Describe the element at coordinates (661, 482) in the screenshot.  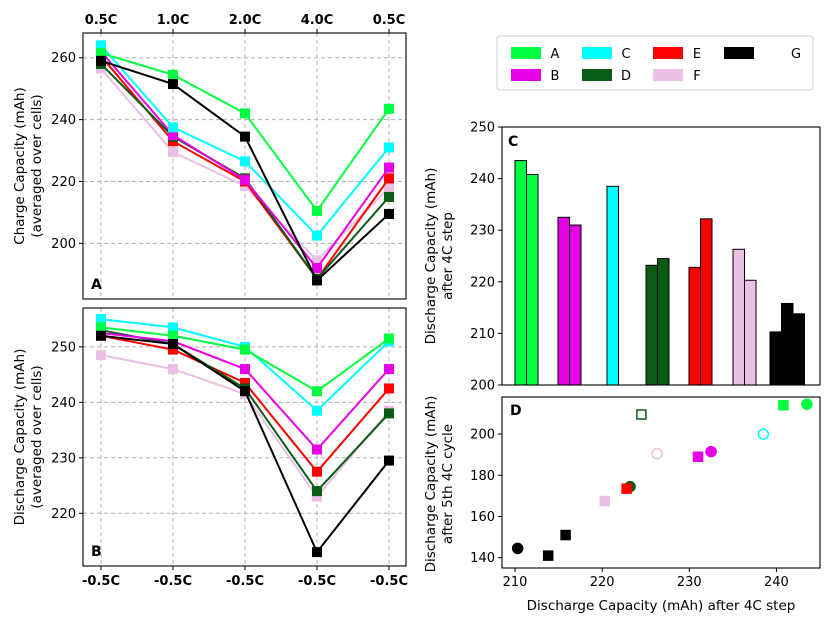
I see `axes-frame` at that location.